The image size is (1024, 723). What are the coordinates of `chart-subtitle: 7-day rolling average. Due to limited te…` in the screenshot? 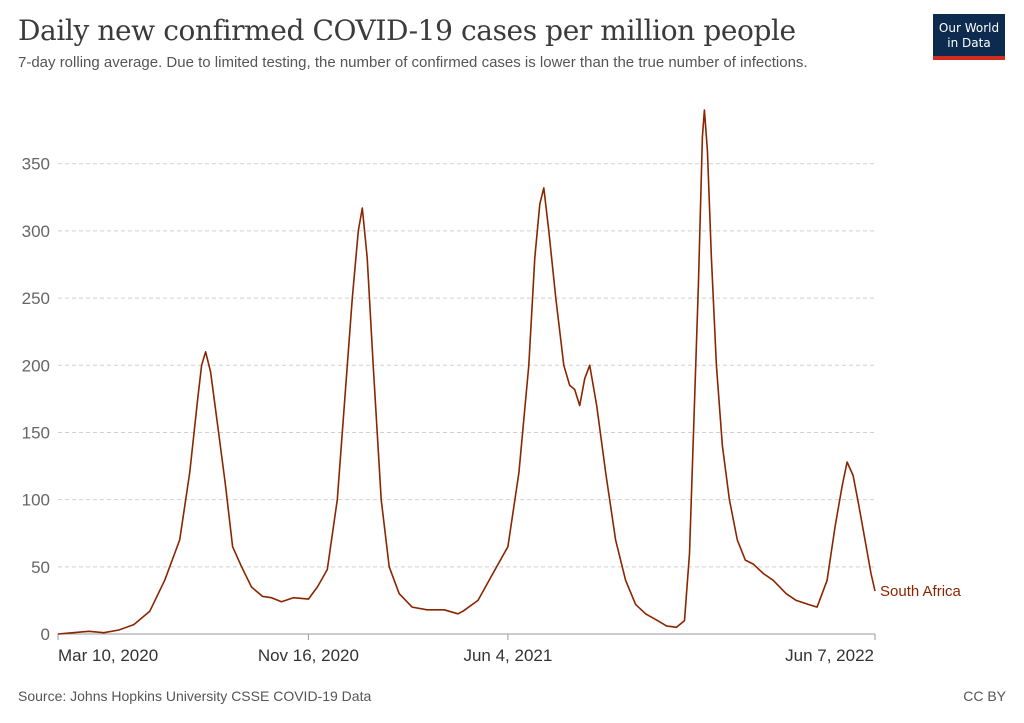 It's located at (413, 62).